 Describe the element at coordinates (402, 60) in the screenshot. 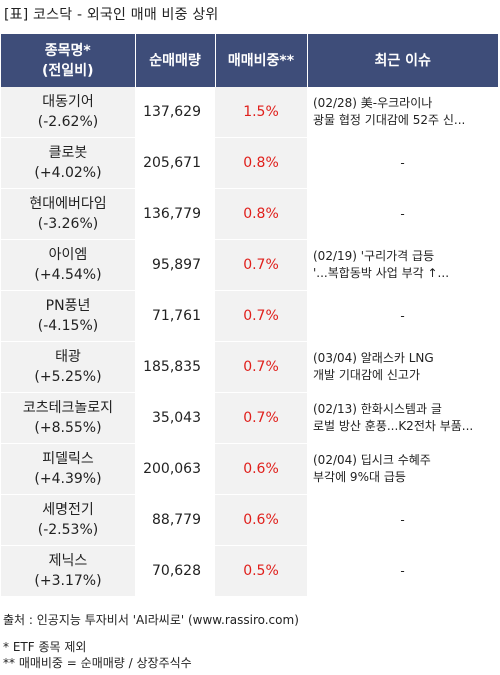

I see `header-issue: 최근 이슈` at that location.